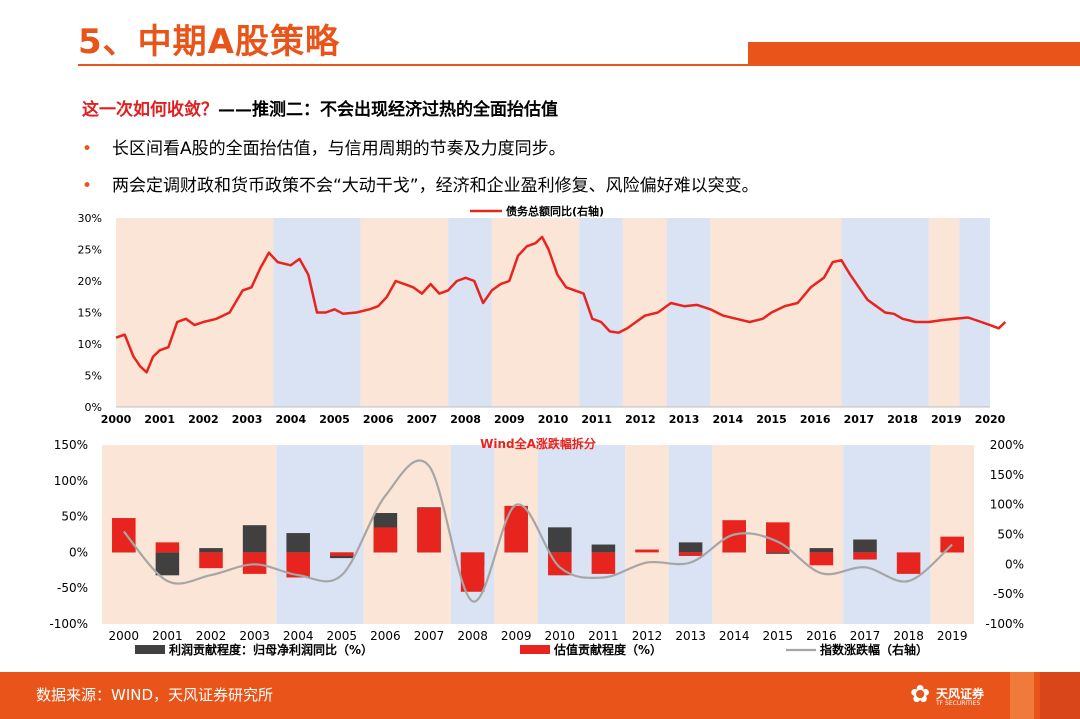  What do you see at coordinates (540, 695) in the screenshot?
I see `footer-bar: 数据来源：WIND，天风证券研究所 ✿ 天风证券 TF SECURITIES` at bounding box center [540, 695].